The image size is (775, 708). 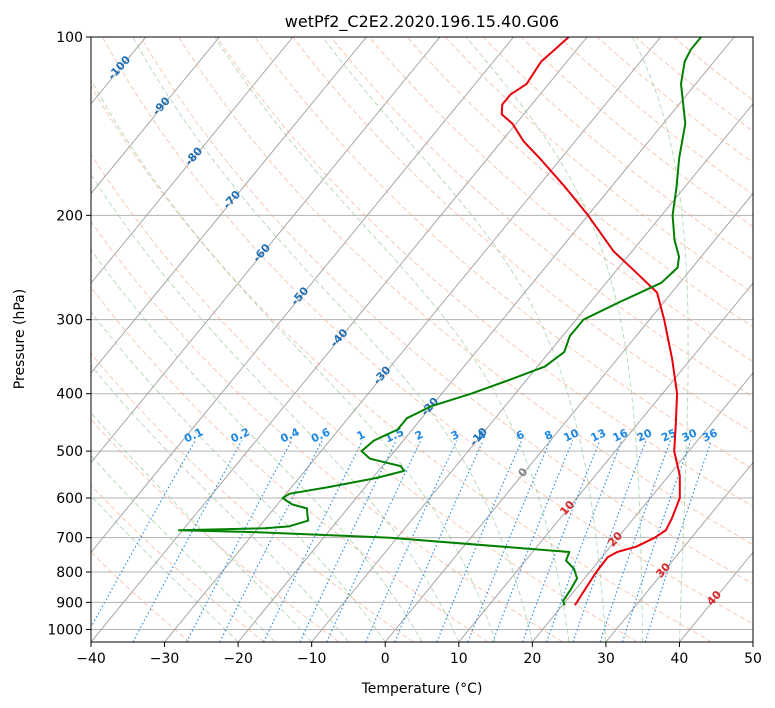 I want to click on mixing-ratio-label: 10, so click(x=571, y=435).